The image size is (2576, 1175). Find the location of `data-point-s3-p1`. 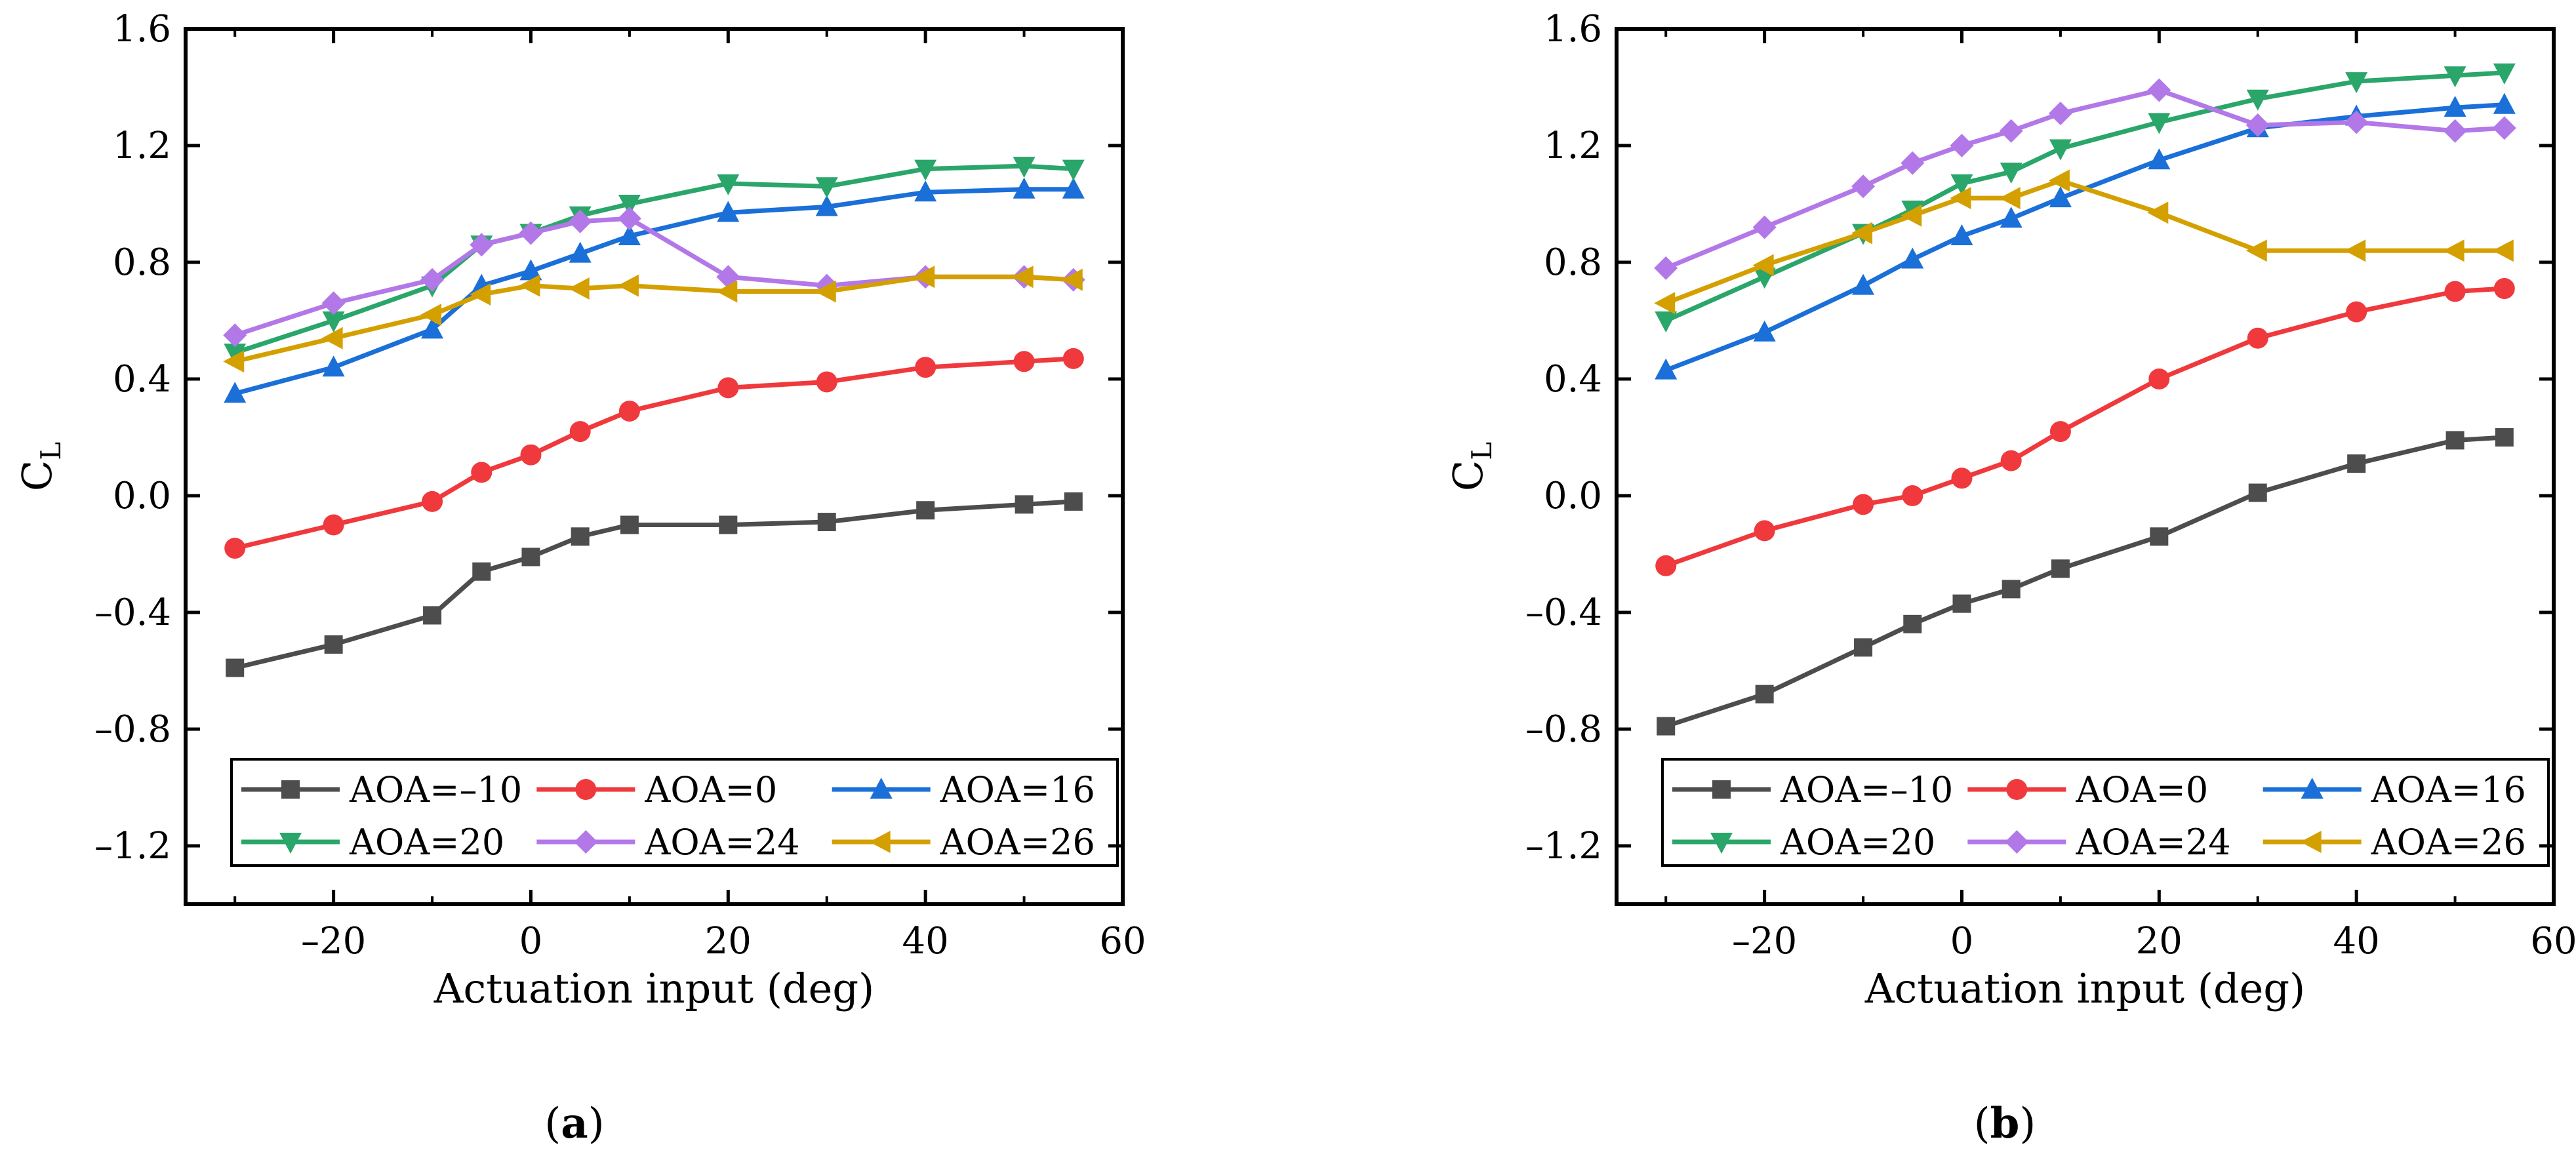

data-point-s3-p1 is located at coordinates (333, 321).